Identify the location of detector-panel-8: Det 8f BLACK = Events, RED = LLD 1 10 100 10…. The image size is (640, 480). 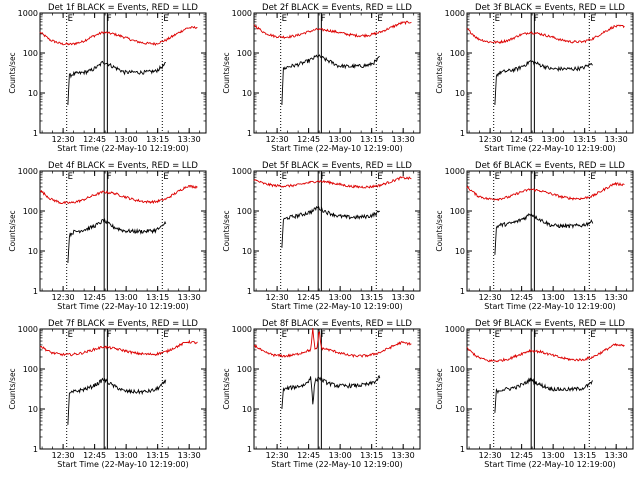
(321, 394).